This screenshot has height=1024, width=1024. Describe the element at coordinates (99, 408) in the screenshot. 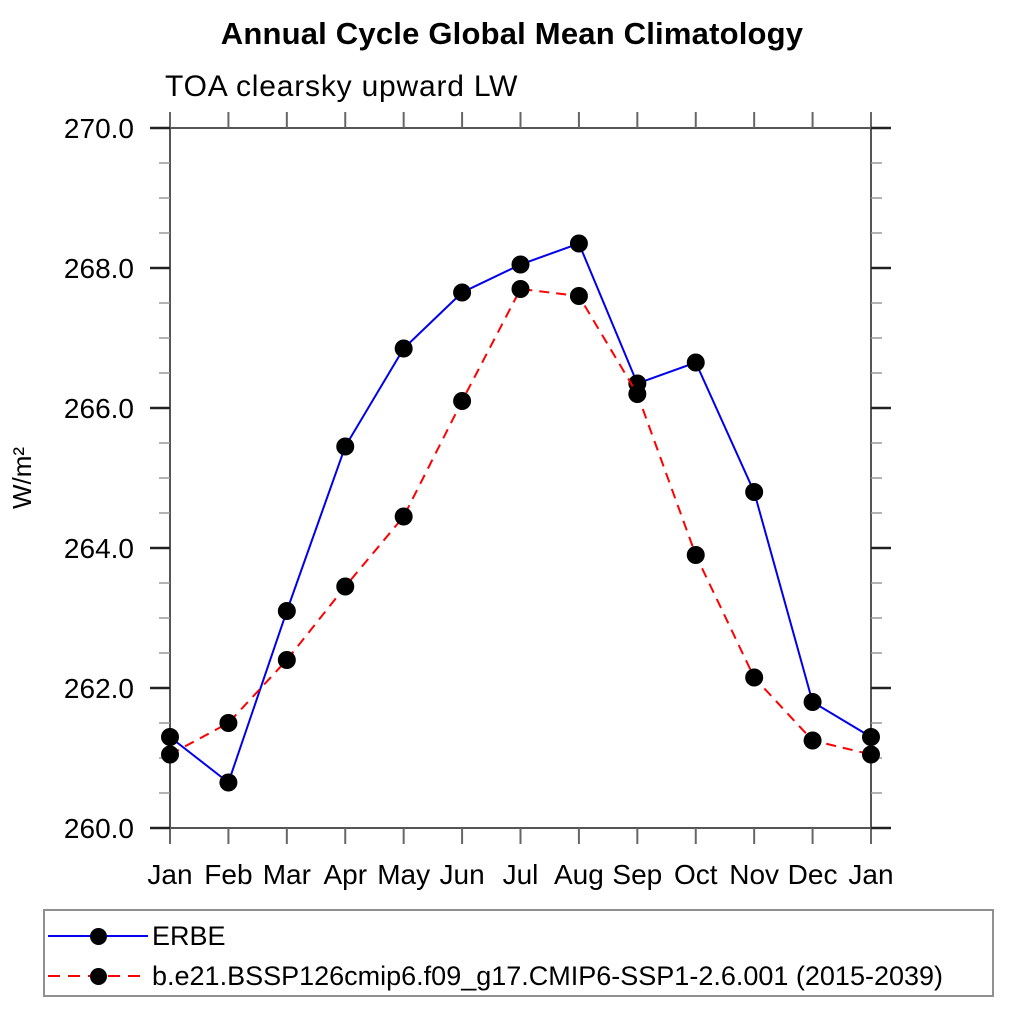

I see `y-tick-label: 266.0` at that location.